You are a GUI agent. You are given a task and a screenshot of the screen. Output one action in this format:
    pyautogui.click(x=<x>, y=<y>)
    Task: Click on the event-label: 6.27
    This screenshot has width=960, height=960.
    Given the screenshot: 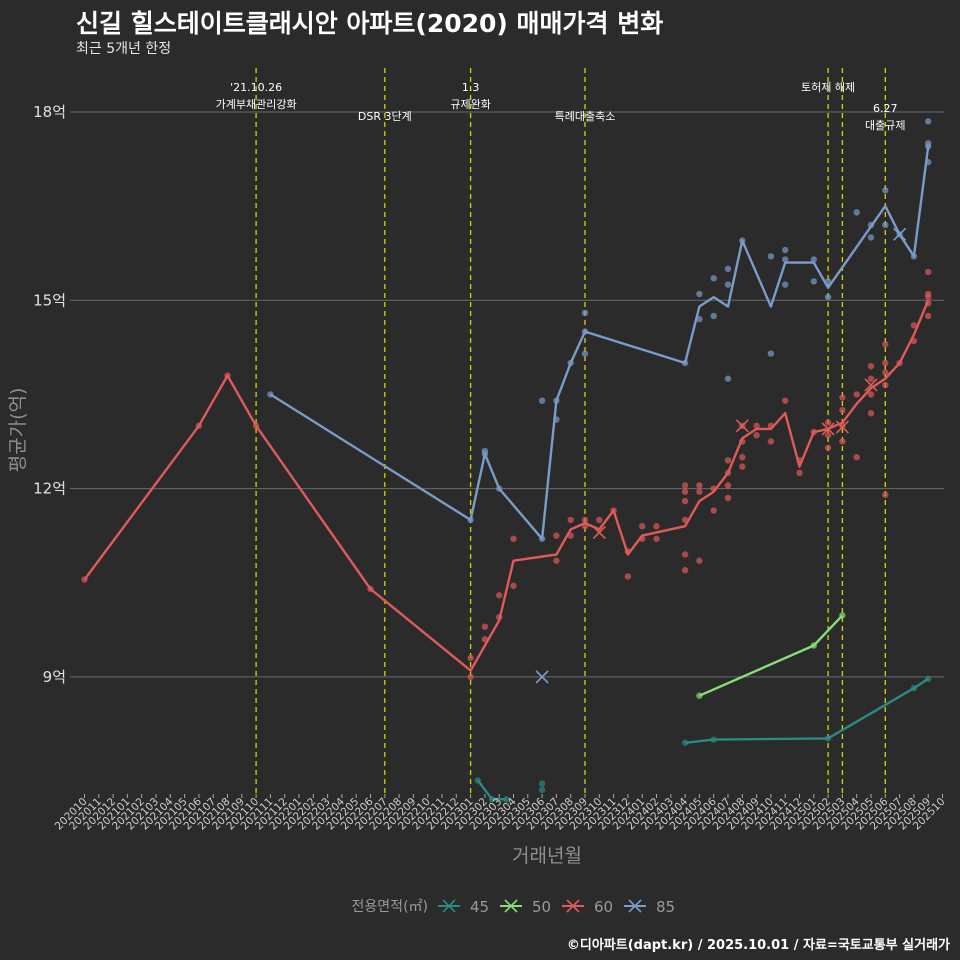 What is the action you would take?
    pyautogui.click(x=885, y=108)
    